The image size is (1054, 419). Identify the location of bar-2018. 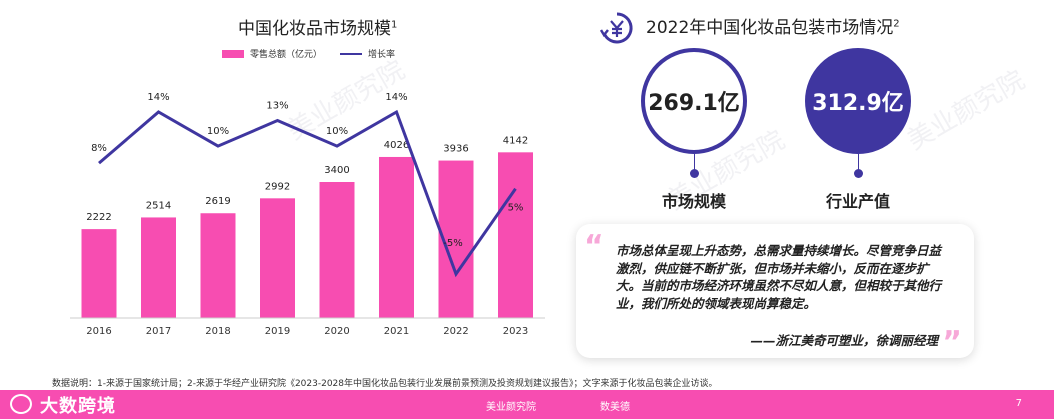
(218, 265).